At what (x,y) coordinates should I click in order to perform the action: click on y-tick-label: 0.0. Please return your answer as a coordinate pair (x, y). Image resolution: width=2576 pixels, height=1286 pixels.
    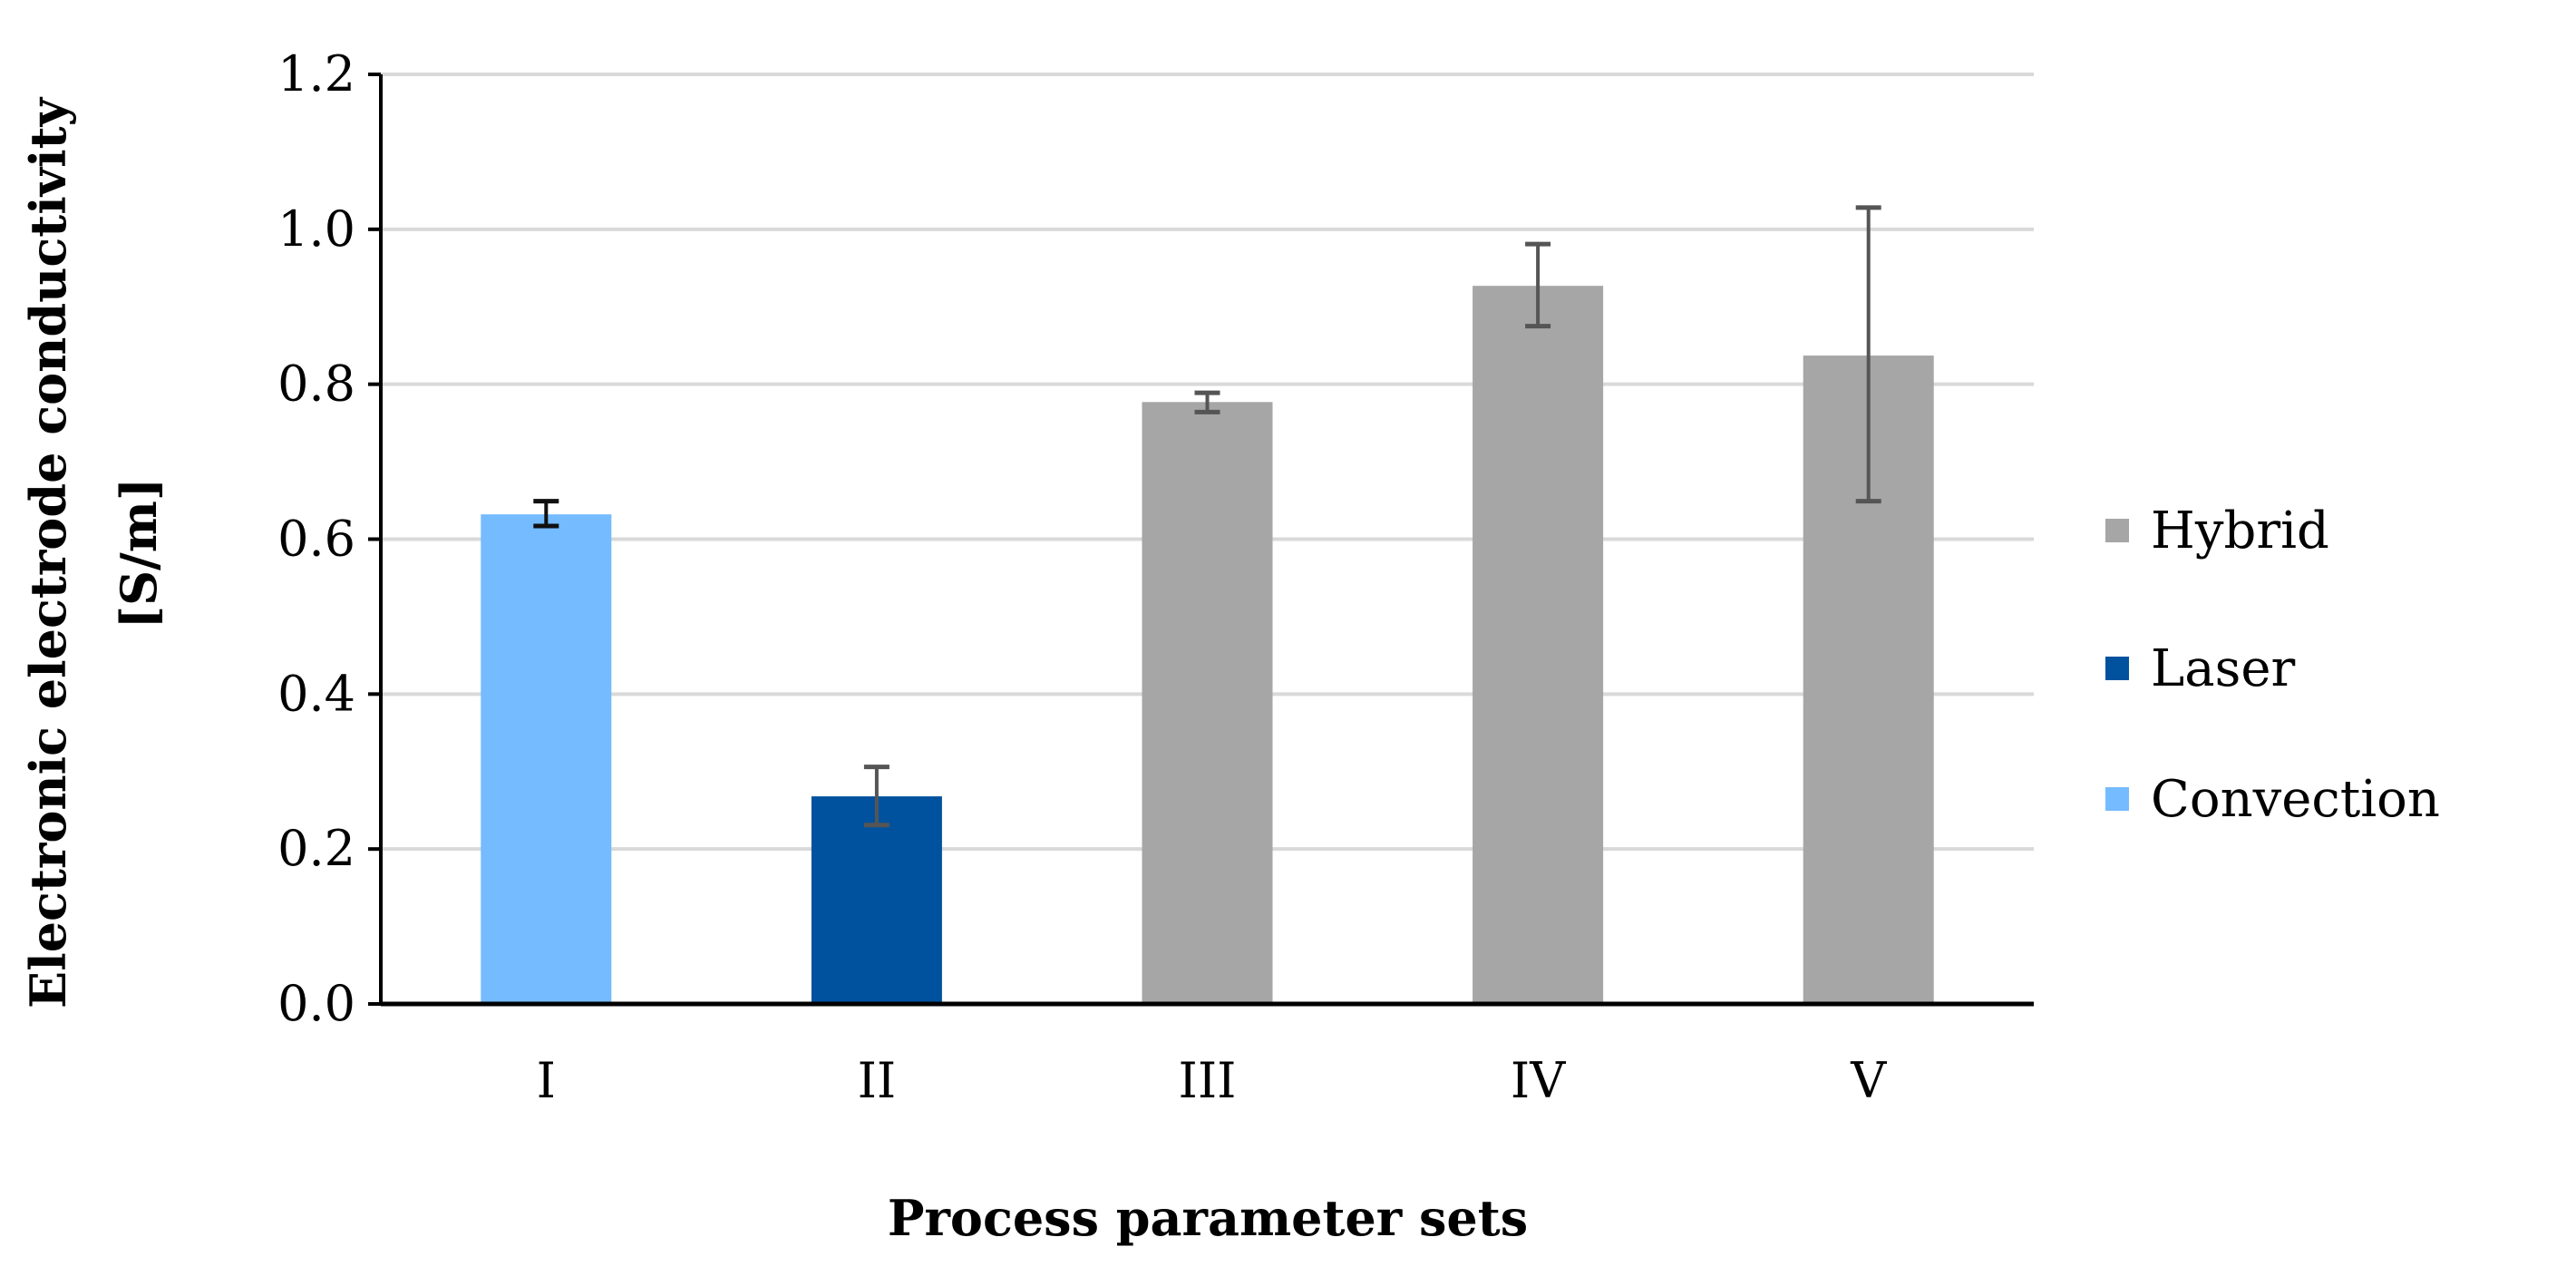
    Looking at the image, I should click on (316, 1003).